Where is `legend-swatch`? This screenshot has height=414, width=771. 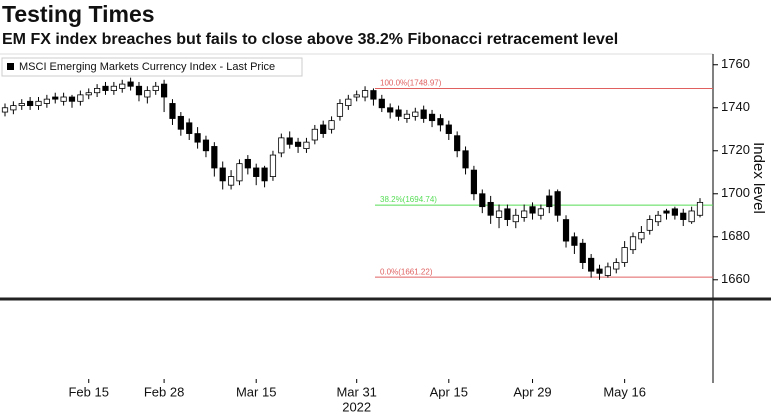 legend-swatch is located at coordinates (10, 66).